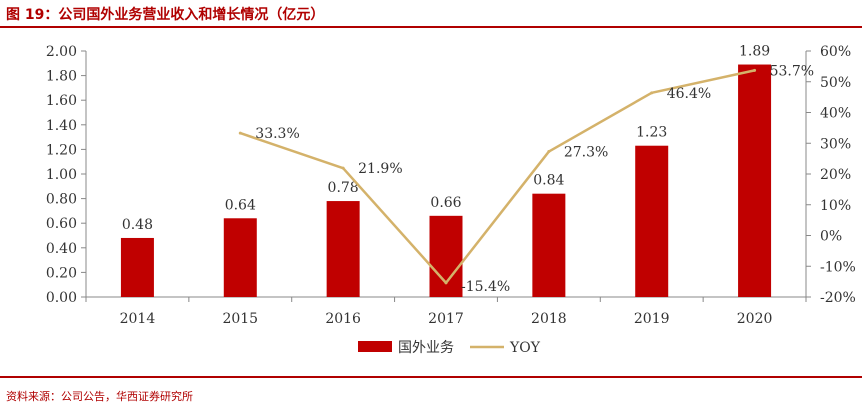 Image resolution: width=862 pixels, height=406 pixels. Describe the element at coordinates (446, 256) in the screenshot. I see `bar-2017` at that location.